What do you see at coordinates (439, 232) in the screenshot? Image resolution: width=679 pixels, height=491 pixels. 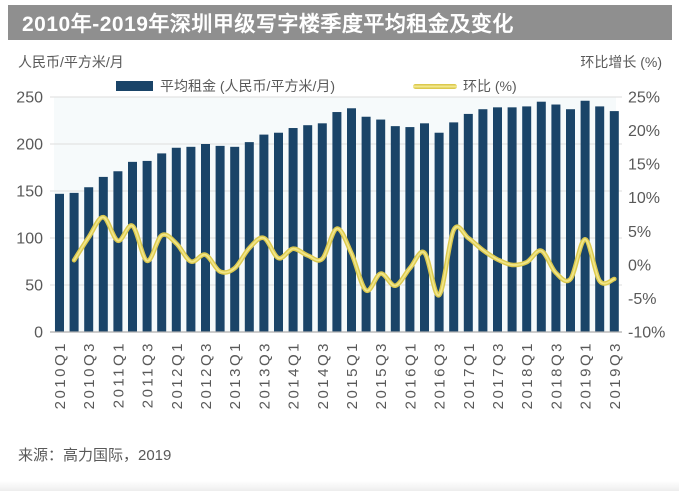 I see `rent-bar-2016Q3` at bounding box center [439, 232].